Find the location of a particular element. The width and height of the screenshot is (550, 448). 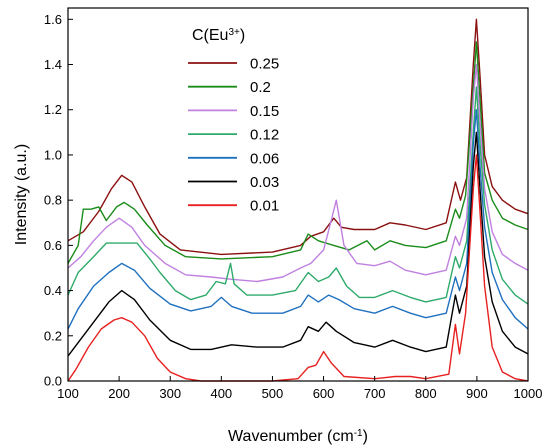

y-tick-label: 1.0 is located at coordinates (53, 154).